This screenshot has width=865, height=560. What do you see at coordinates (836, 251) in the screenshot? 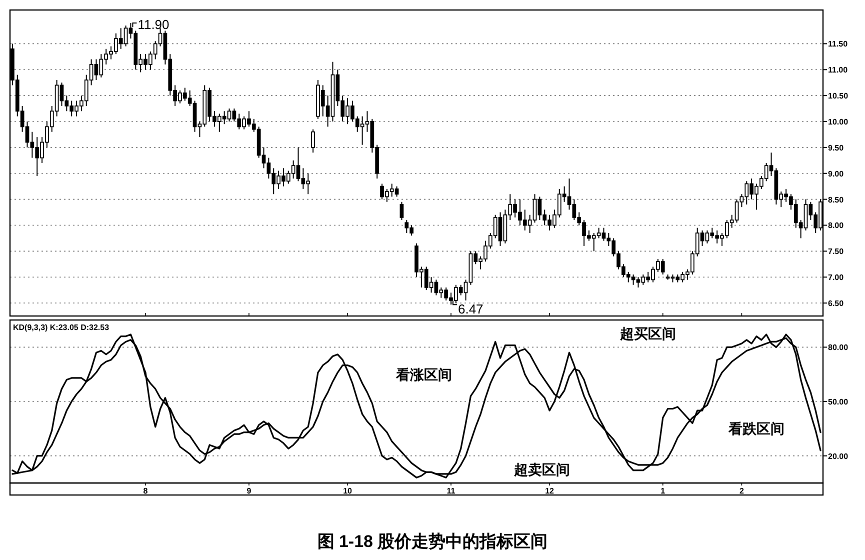
I see `y-tick-label: 7.50` at bounding box center [836, 251].